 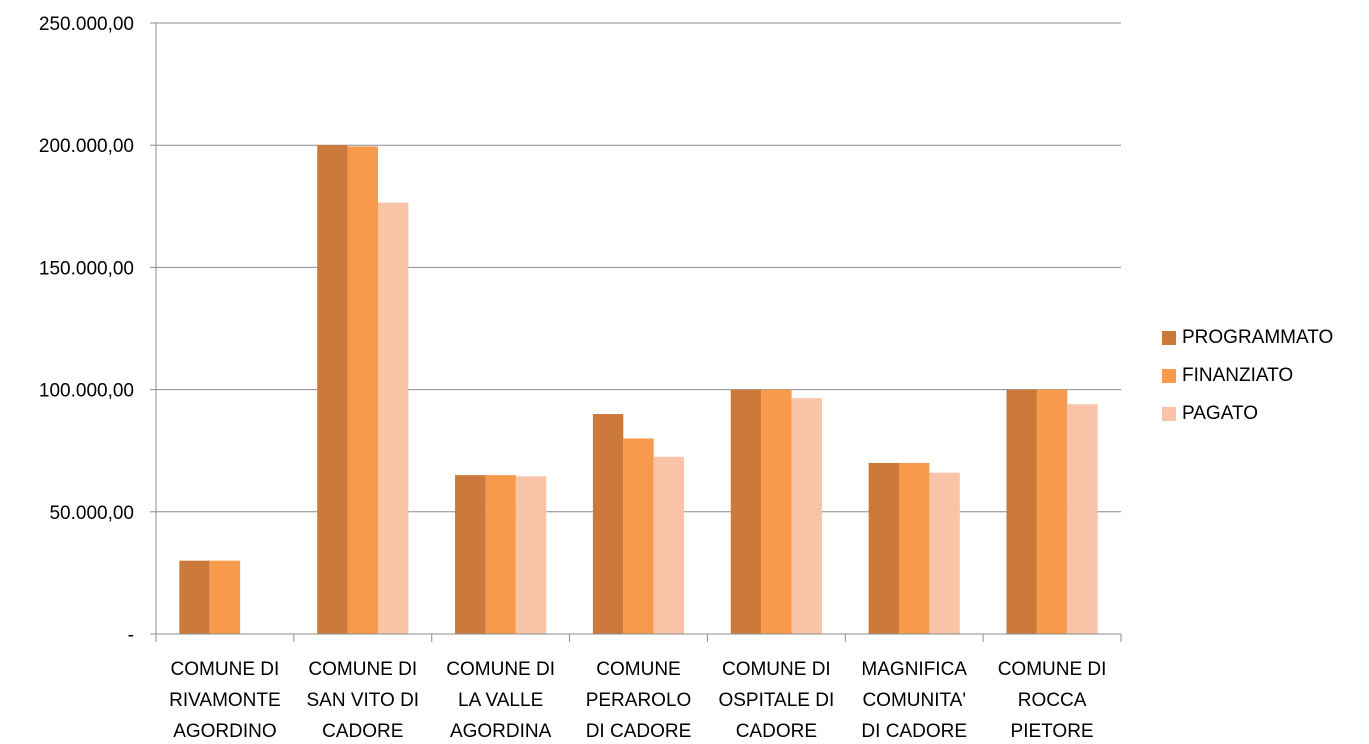 What do you see at coordinates (1238, 375) in the screenshot?
I see `legend-label: FINANZIATO` at bounding box center [1238, 375].